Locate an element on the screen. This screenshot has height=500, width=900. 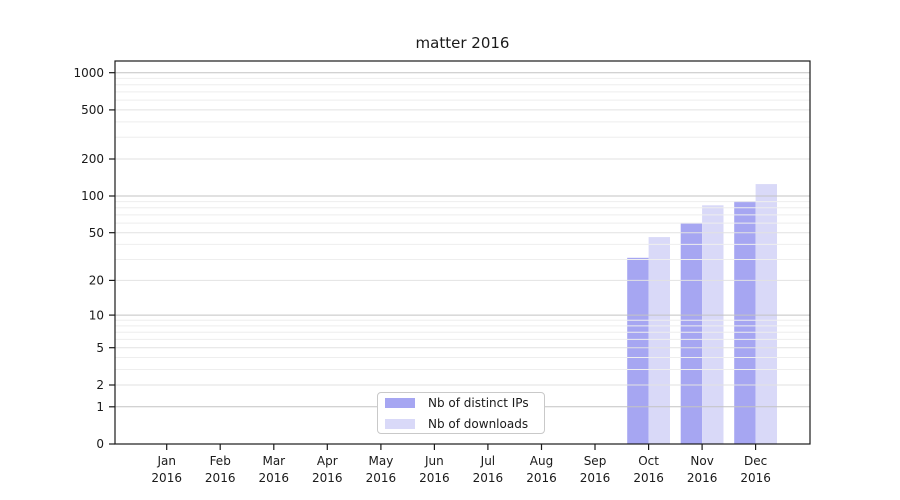
bar-nov-downloads is located at coordinates (713, 324).